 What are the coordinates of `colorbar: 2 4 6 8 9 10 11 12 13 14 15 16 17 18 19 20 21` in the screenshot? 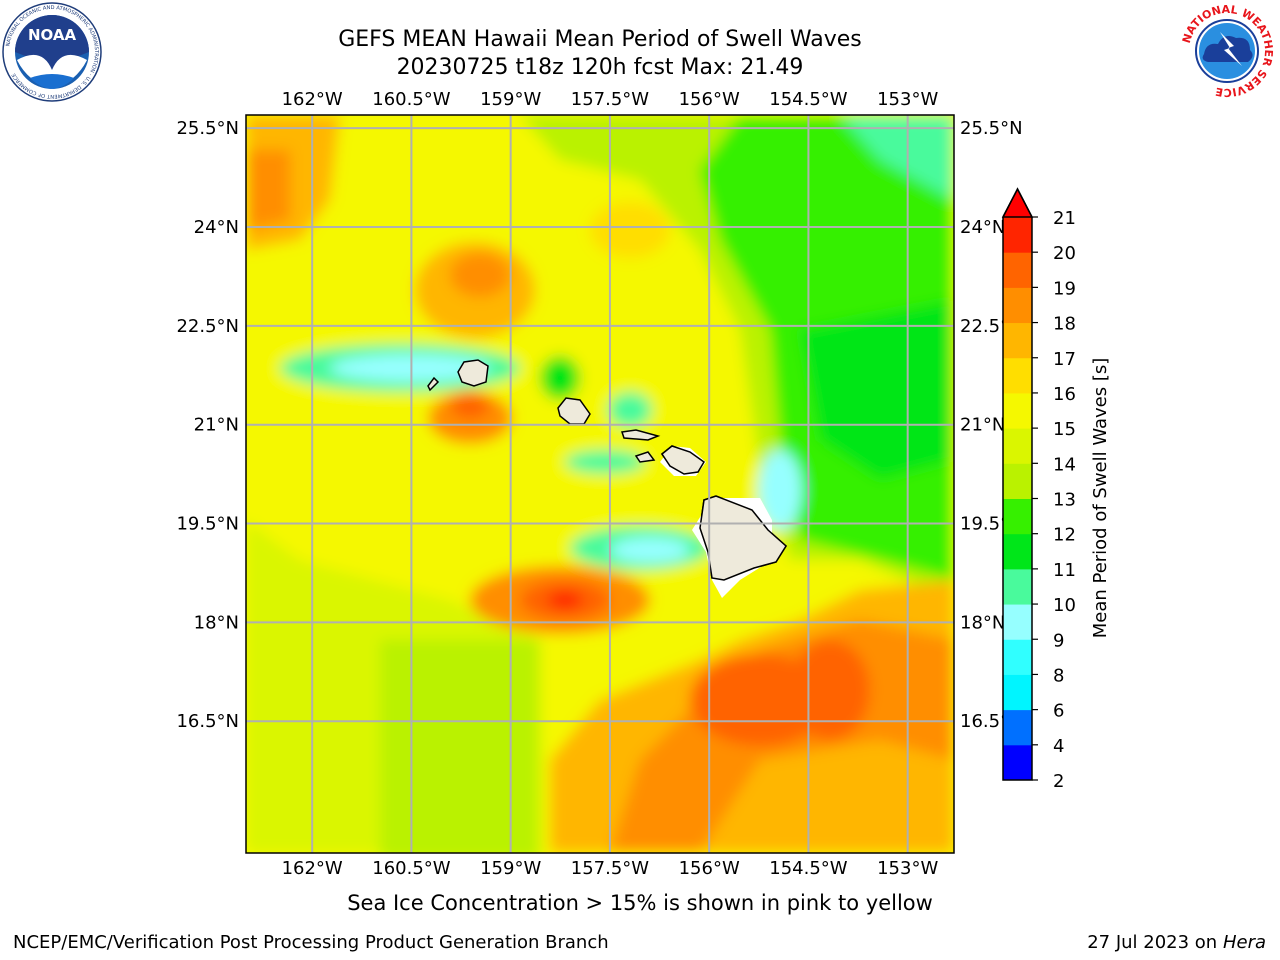 It's located at (1038, 489).